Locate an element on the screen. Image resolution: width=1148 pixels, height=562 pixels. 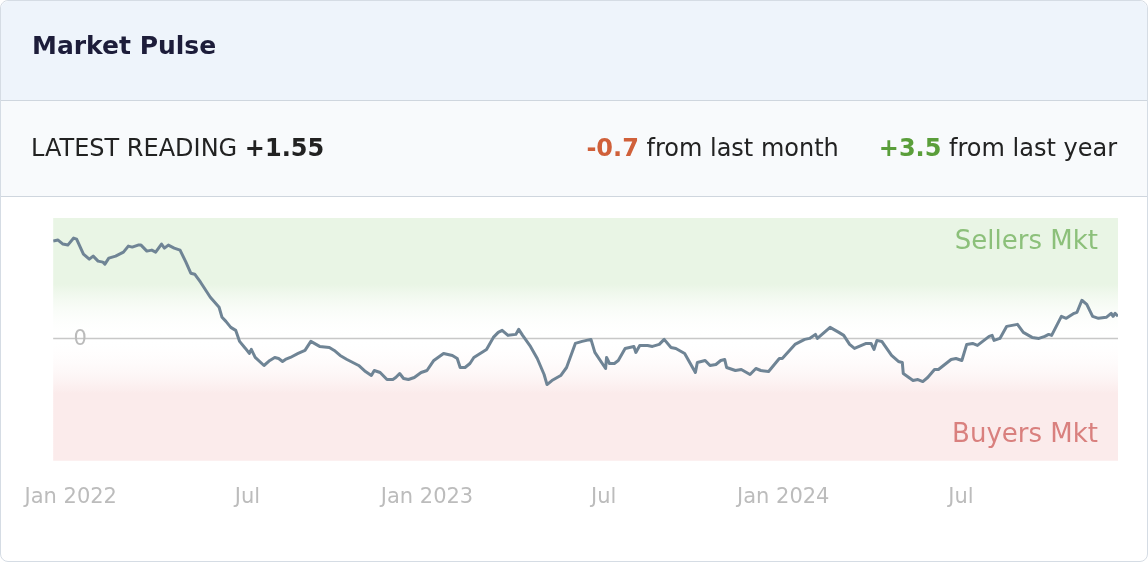
x-tick-label: Jan 2022 is located at coordinates (69, 495).